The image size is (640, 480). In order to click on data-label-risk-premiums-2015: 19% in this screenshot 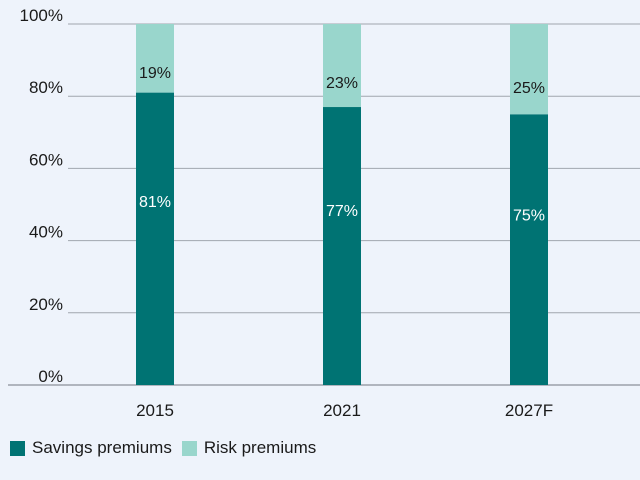, I will do `click(155, 73)`.